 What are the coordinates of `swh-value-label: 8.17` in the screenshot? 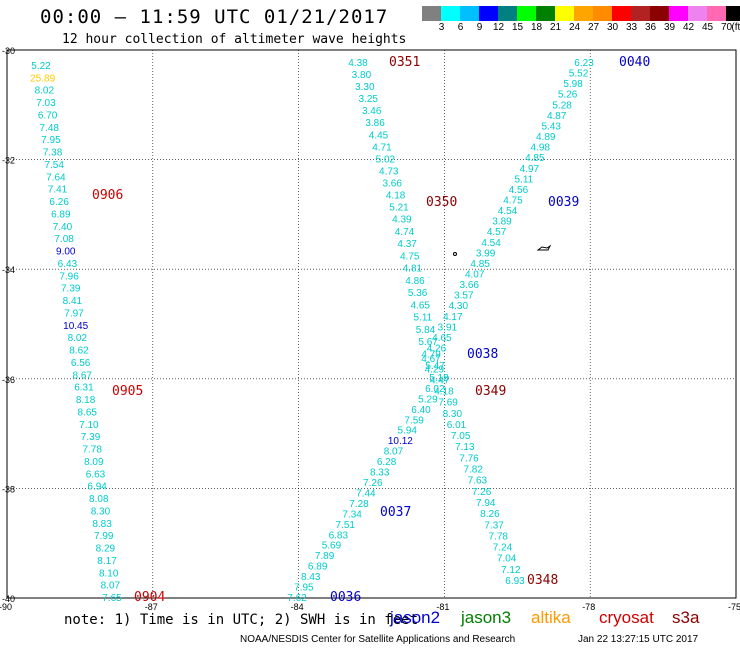 It's located at (107, 561).